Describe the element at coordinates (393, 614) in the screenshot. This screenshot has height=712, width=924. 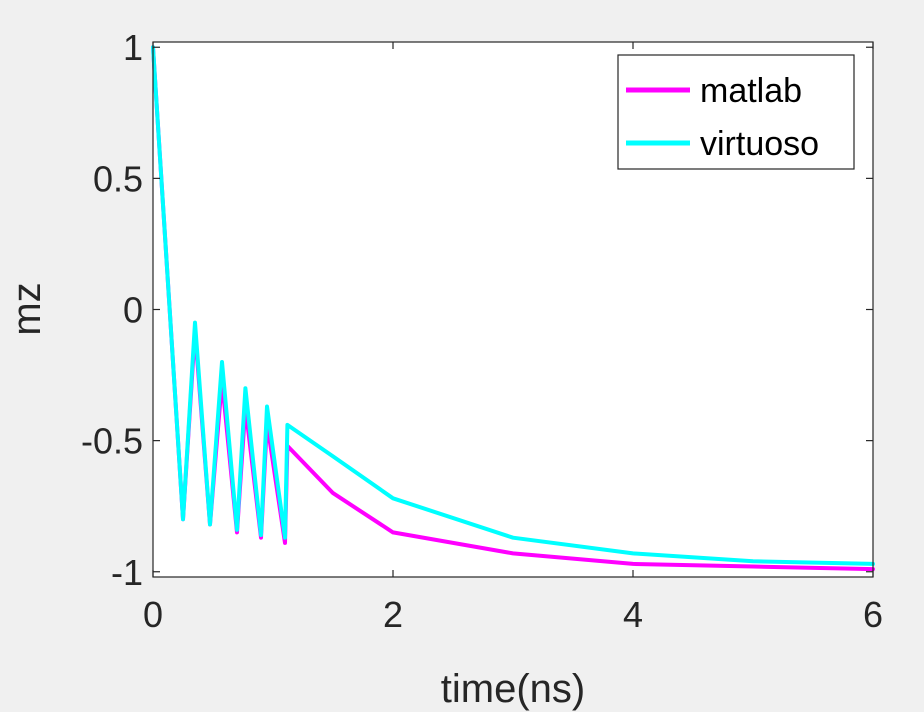
I see `x-tick-label: 2` at that location.